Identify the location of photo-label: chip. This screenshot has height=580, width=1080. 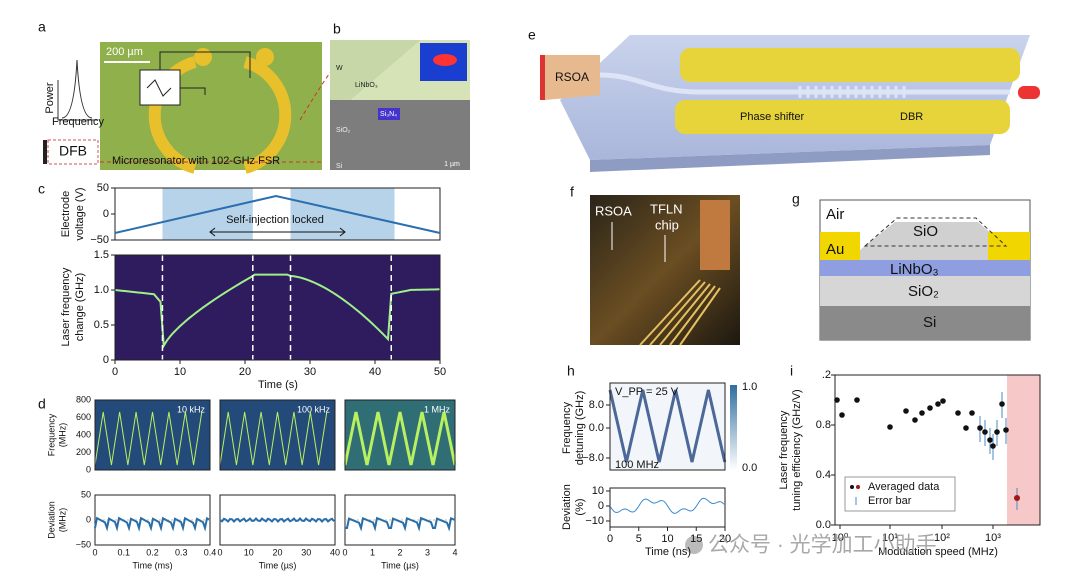
(667, 224).